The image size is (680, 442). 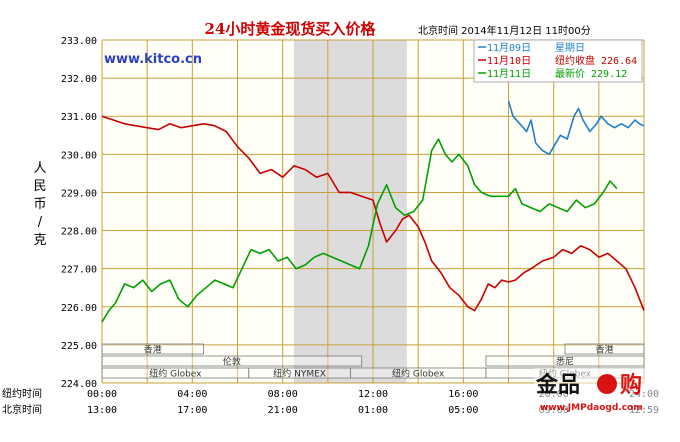 What do you see at coordinates (192, 410) in the screenshot?
I see `x-tick-label: 17:00` at bounding box center [192, 410].